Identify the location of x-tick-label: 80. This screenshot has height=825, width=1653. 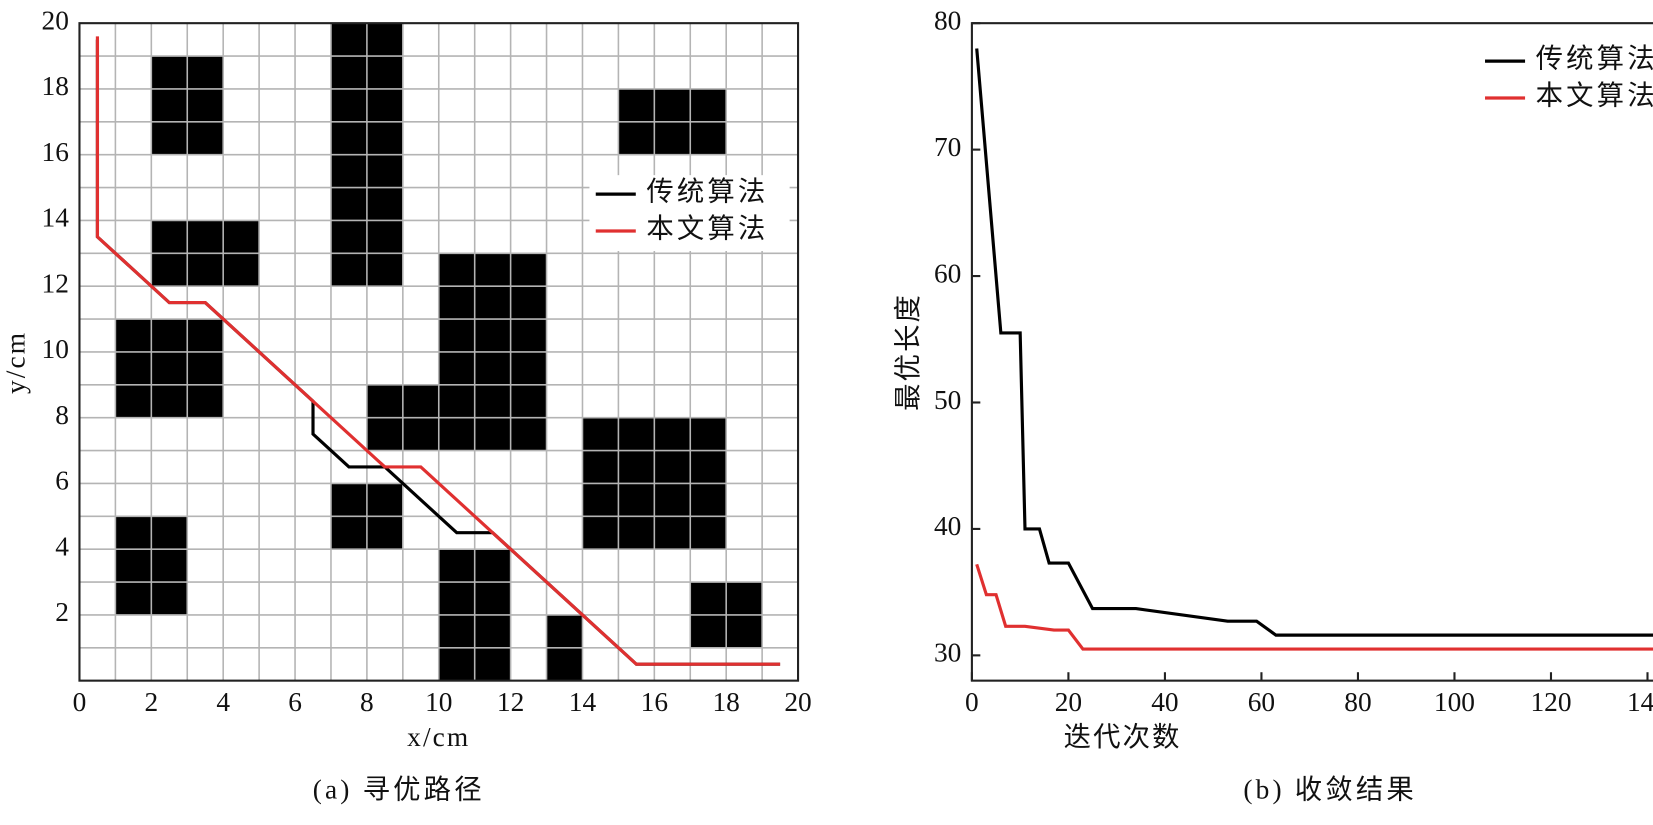
(1357, 702).